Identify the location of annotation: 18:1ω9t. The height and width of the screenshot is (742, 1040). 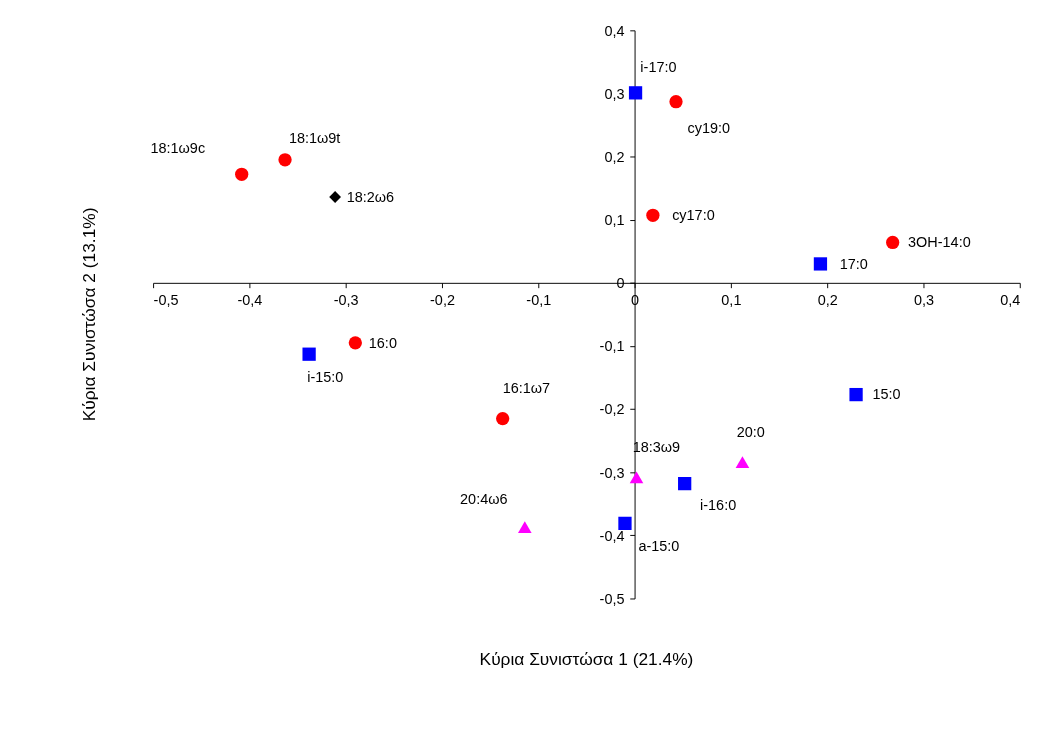
(314, 138).